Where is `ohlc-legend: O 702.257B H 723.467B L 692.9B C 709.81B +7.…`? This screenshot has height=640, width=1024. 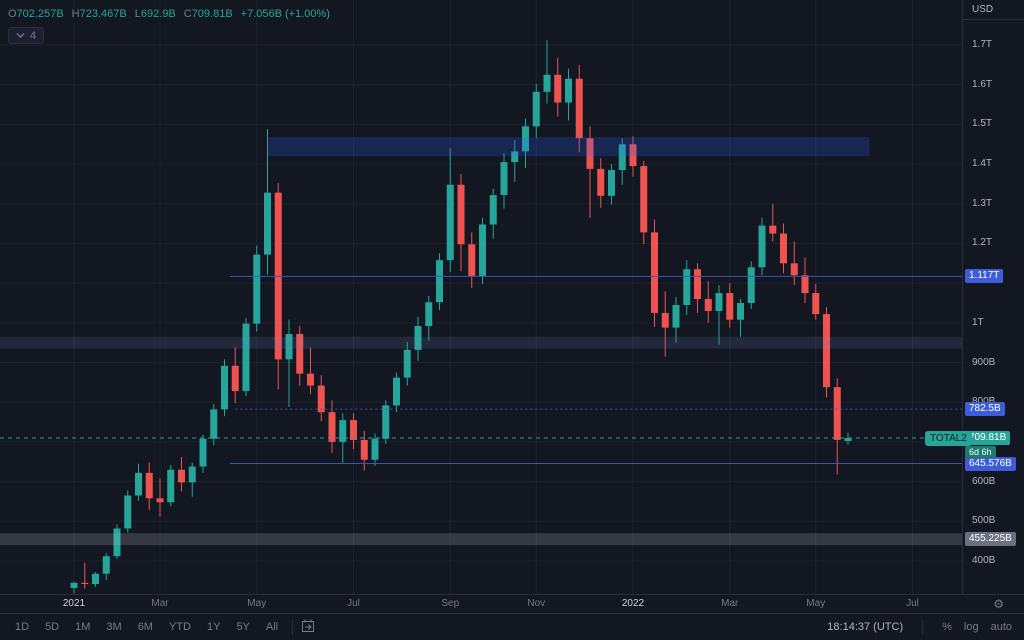 ohlc-legend: O 702.257B H 723.467B L 692.9B C 709.81B +7.… is located at coordinates (169, 14).